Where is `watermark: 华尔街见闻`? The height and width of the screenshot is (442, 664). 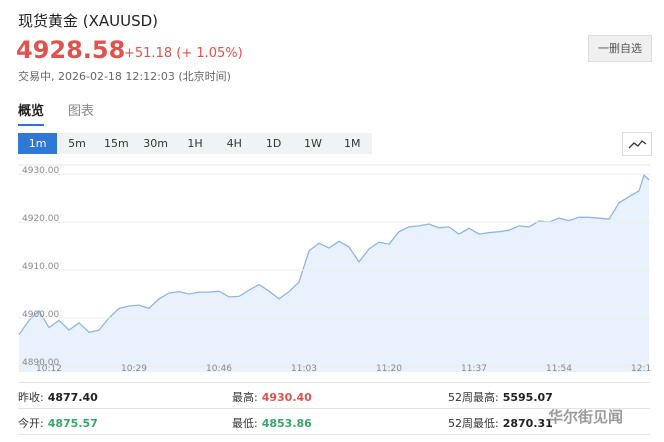
watermark: 华尔街见闻 is located at coordinates (586, 417).